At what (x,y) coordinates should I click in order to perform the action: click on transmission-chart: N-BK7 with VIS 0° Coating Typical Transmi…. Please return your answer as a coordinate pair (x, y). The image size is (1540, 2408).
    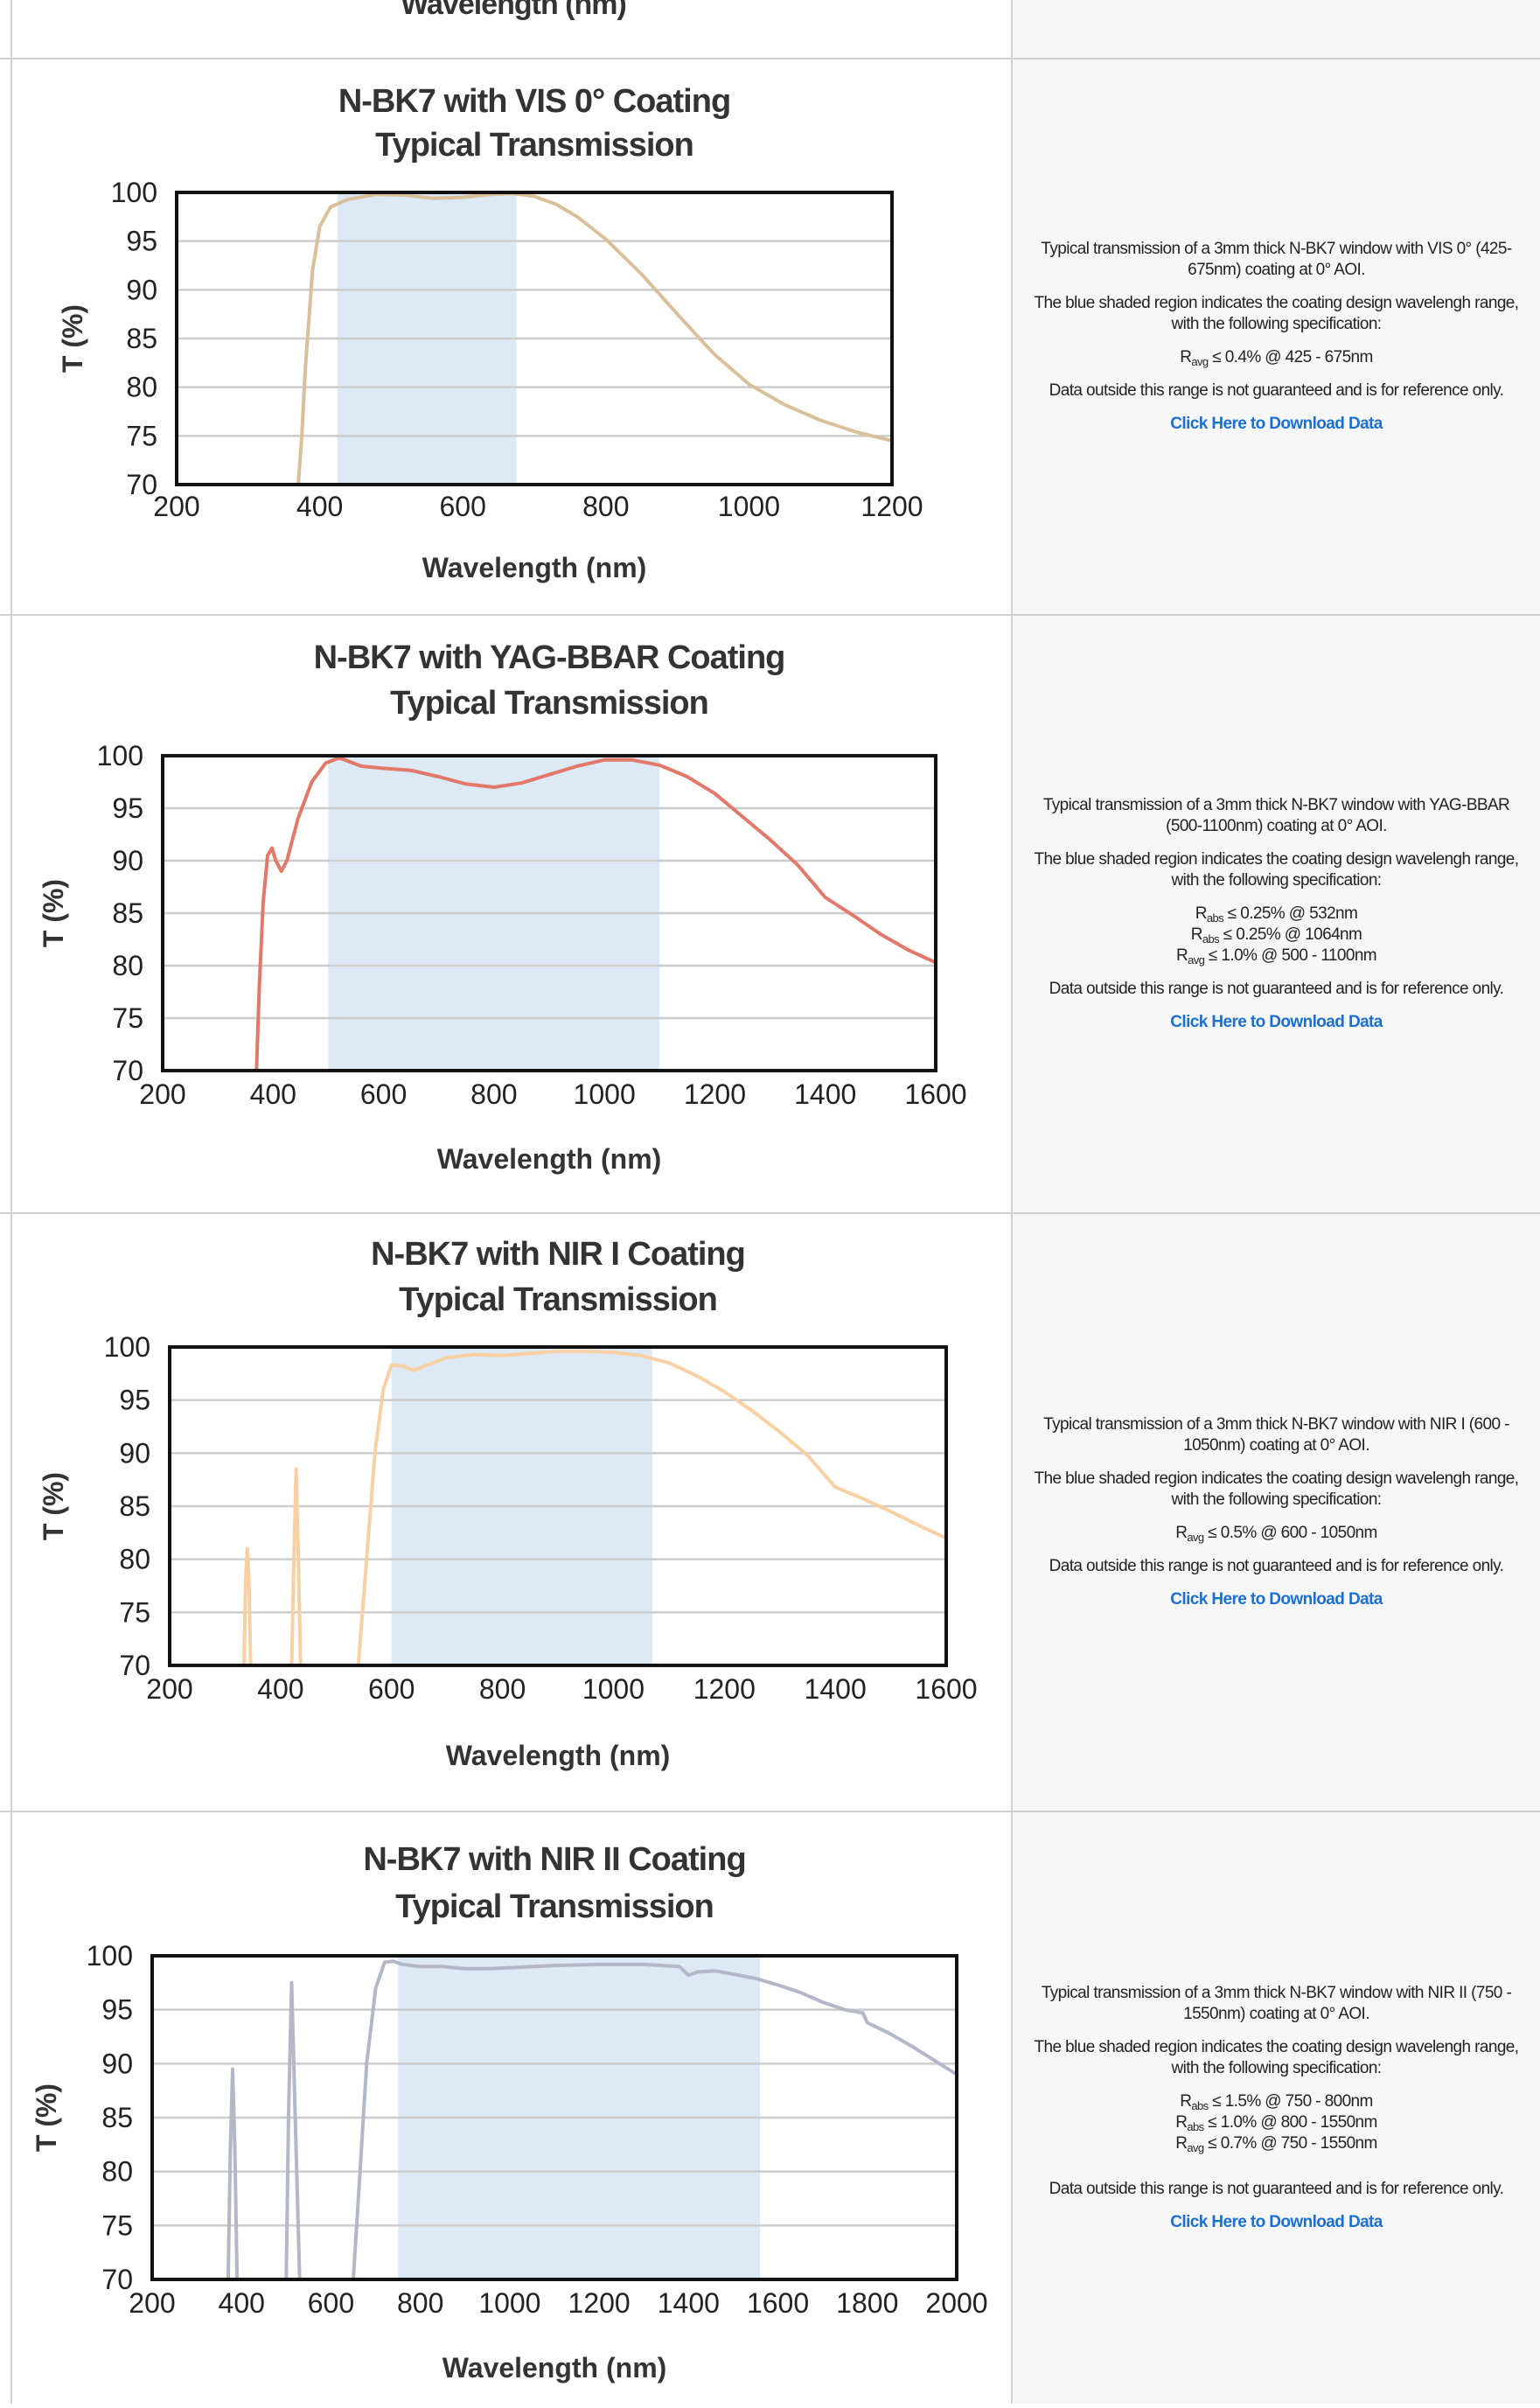
    Looking at the image, I should click on (512, 336).